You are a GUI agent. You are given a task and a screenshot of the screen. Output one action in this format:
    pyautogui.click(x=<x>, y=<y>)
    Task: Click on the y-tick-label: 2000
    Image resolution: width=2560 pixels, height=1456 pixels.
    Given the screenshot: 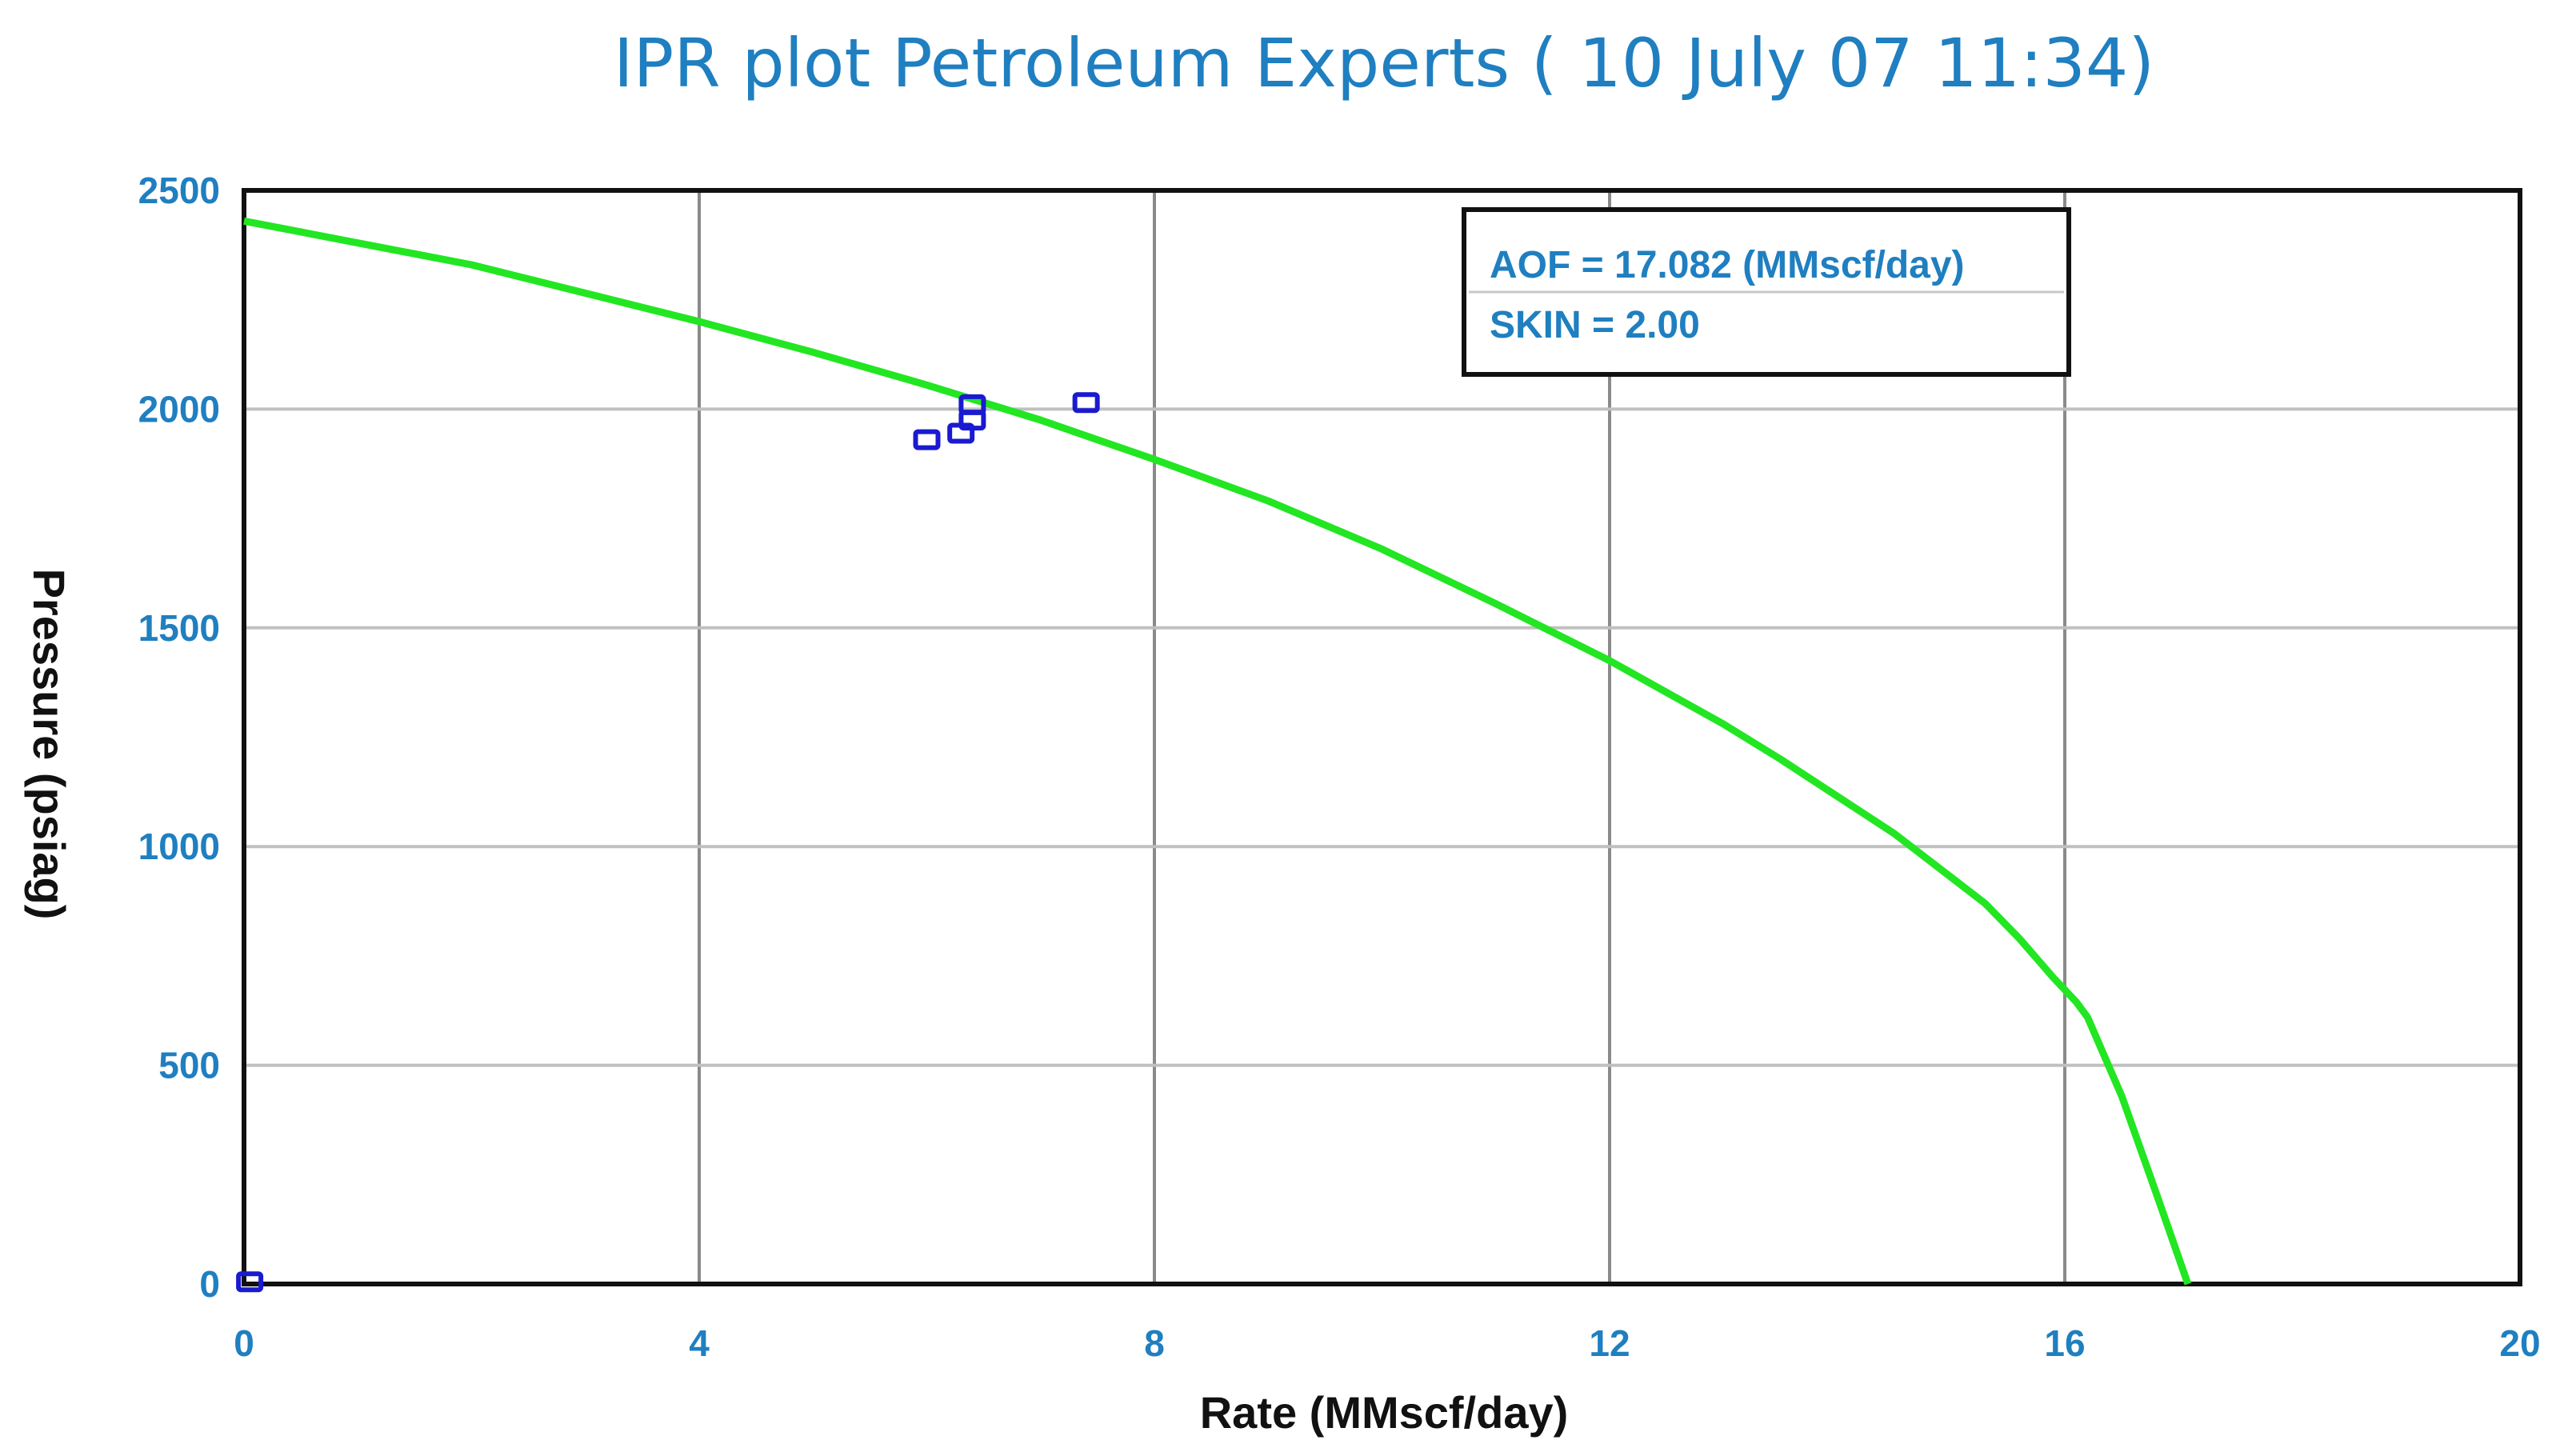 What is the action you would take?
    pyautogui.click(x=179, y=409)
    